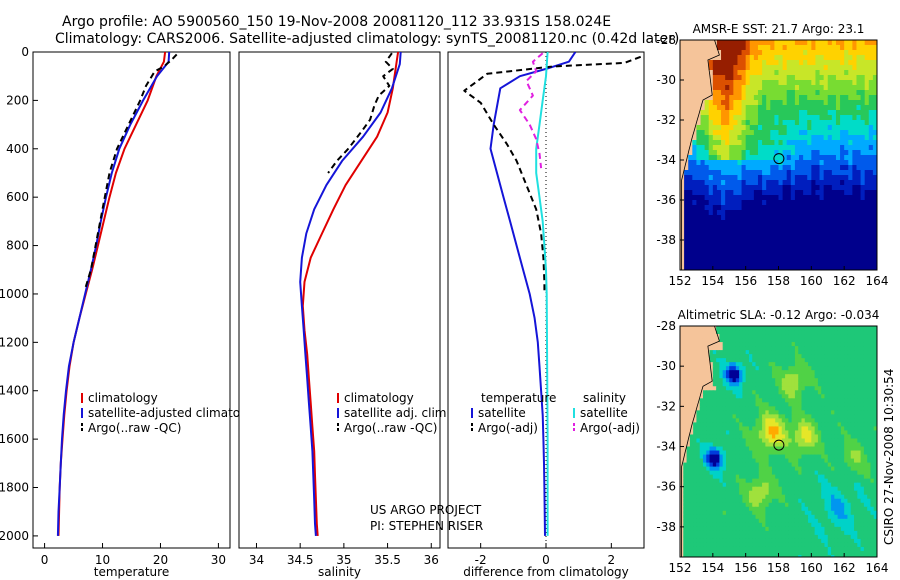  What do you see at coordinates (844, 281) in the screenshot?
I see `map-sst-xtick-label-5: 162` at bounding box center [844, 281].